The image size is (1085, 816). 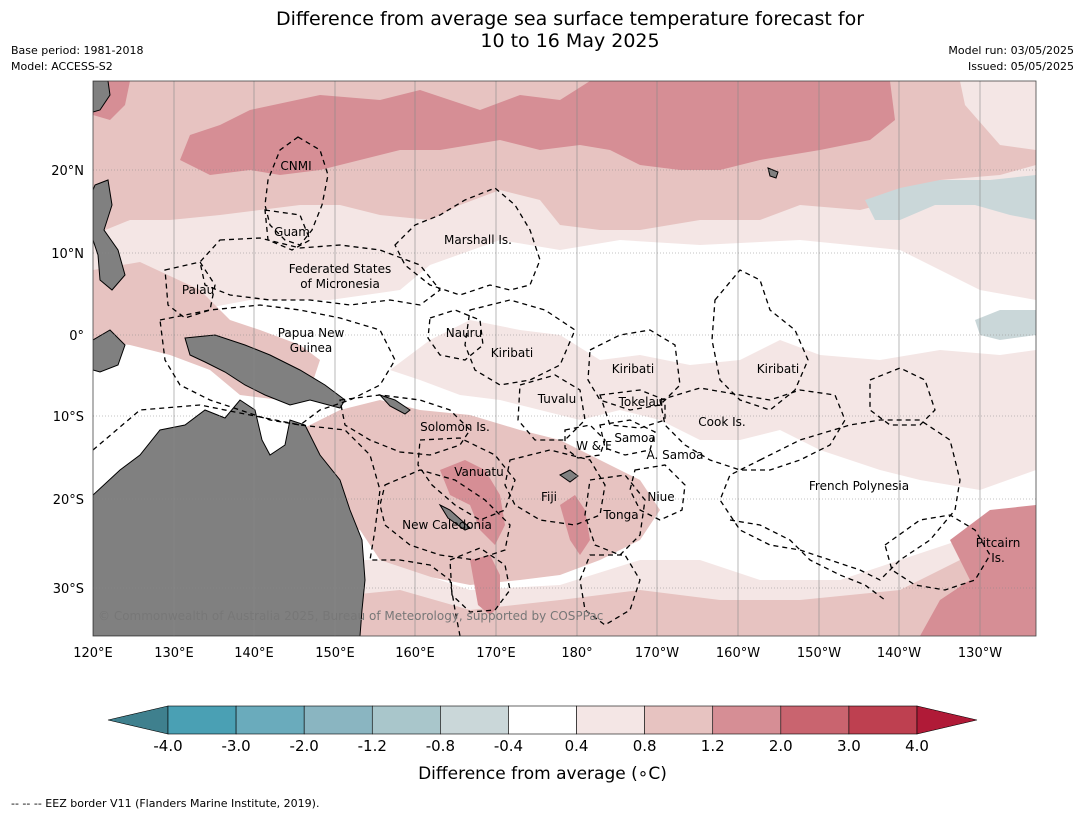 I want to click on eez-tokelau, so click(x=632, y=409).